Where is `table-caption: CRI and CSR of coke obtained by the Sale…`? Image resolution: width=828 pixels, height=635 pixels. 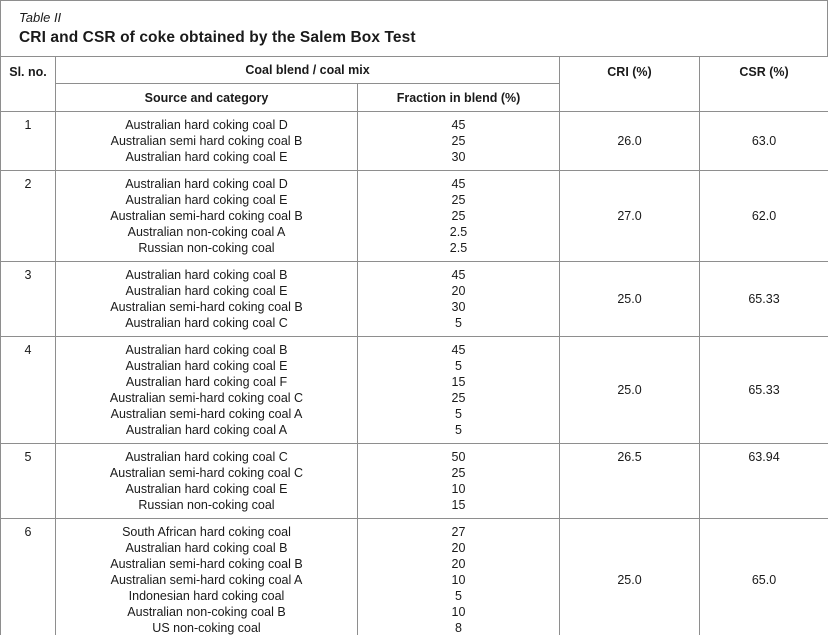 table-caption: CRI and CSR of coke obtained by the Sale… is located at coordinates (217, 37).